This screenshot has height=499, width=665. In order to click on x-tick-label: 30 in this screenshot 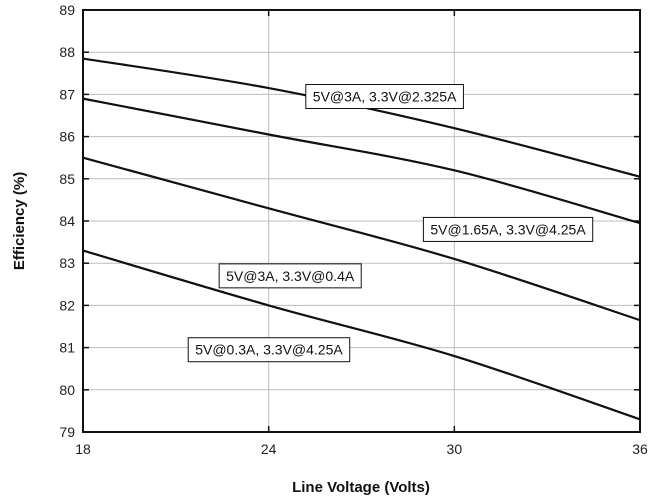, I will do `click(455, 449)`.